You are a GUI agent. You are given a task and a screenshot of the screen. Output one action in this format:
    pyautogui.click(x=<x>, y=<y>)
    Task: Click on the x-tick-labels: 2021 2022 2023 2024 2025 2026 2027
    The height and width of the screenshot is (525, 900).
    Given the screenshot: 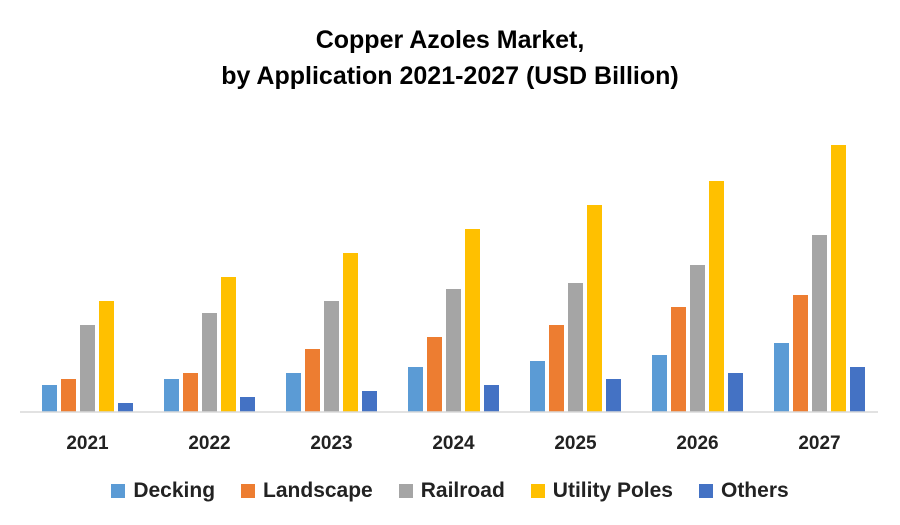 What is the action you would take?
    pyautogui.click(x=453, y=443)
    